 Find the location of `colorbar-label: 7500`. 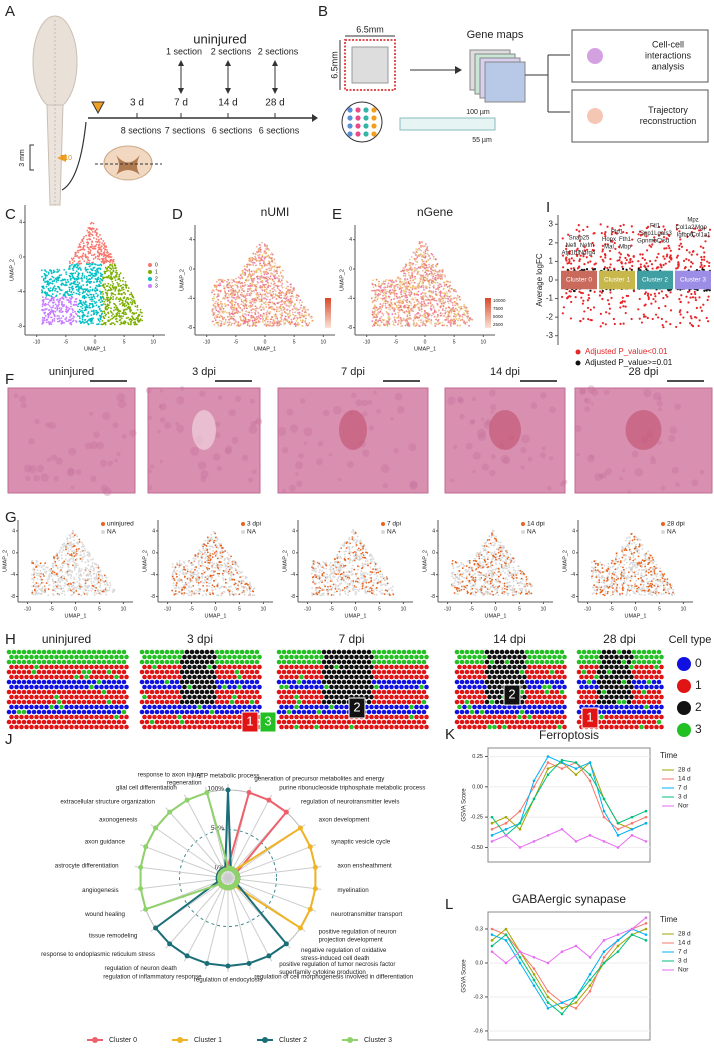

colorbar-label: 7500 is located at coordinates (498, 308).